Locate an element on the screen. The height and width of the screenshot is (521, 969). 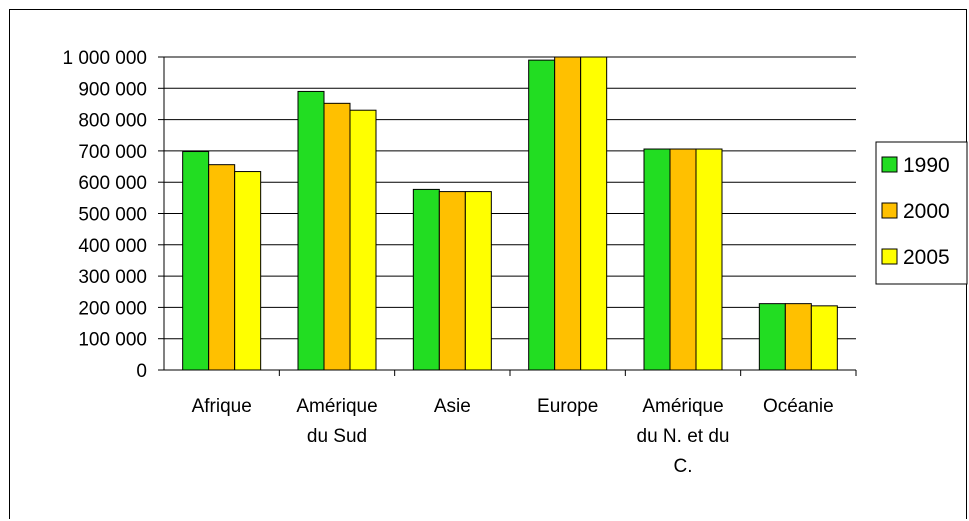
y-tick-label: 500 000 is located at coordinates (112, 215).